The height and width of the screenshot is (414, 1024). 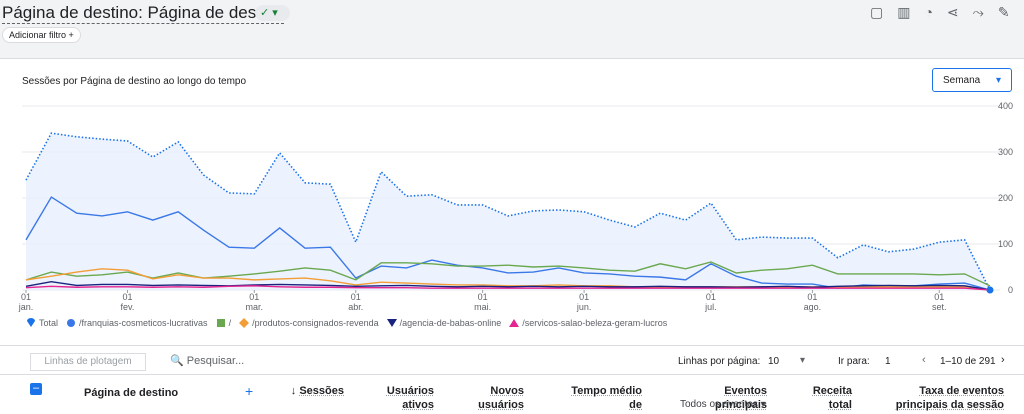 I want to click on legend-item: Total, so click(x=42, y=323).